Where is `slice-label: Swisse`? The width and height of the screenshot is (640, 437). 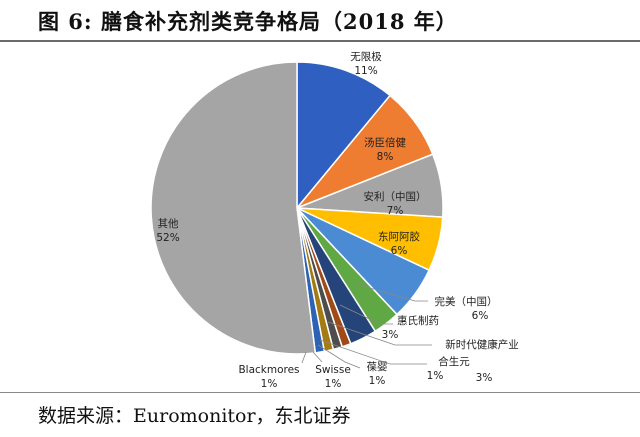
slice-label: Swisse is located at coordinates (333, 370).